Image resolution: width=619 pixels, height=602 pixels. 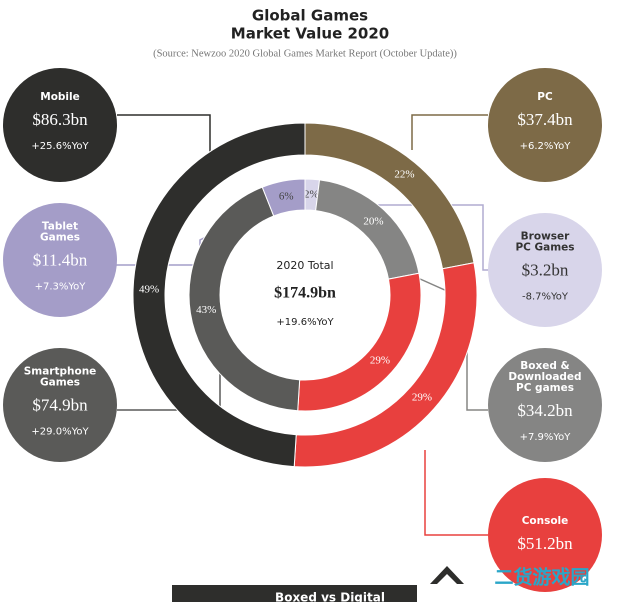 I want to click on callout-value: $3.2bn, so click(x=545, y=269).